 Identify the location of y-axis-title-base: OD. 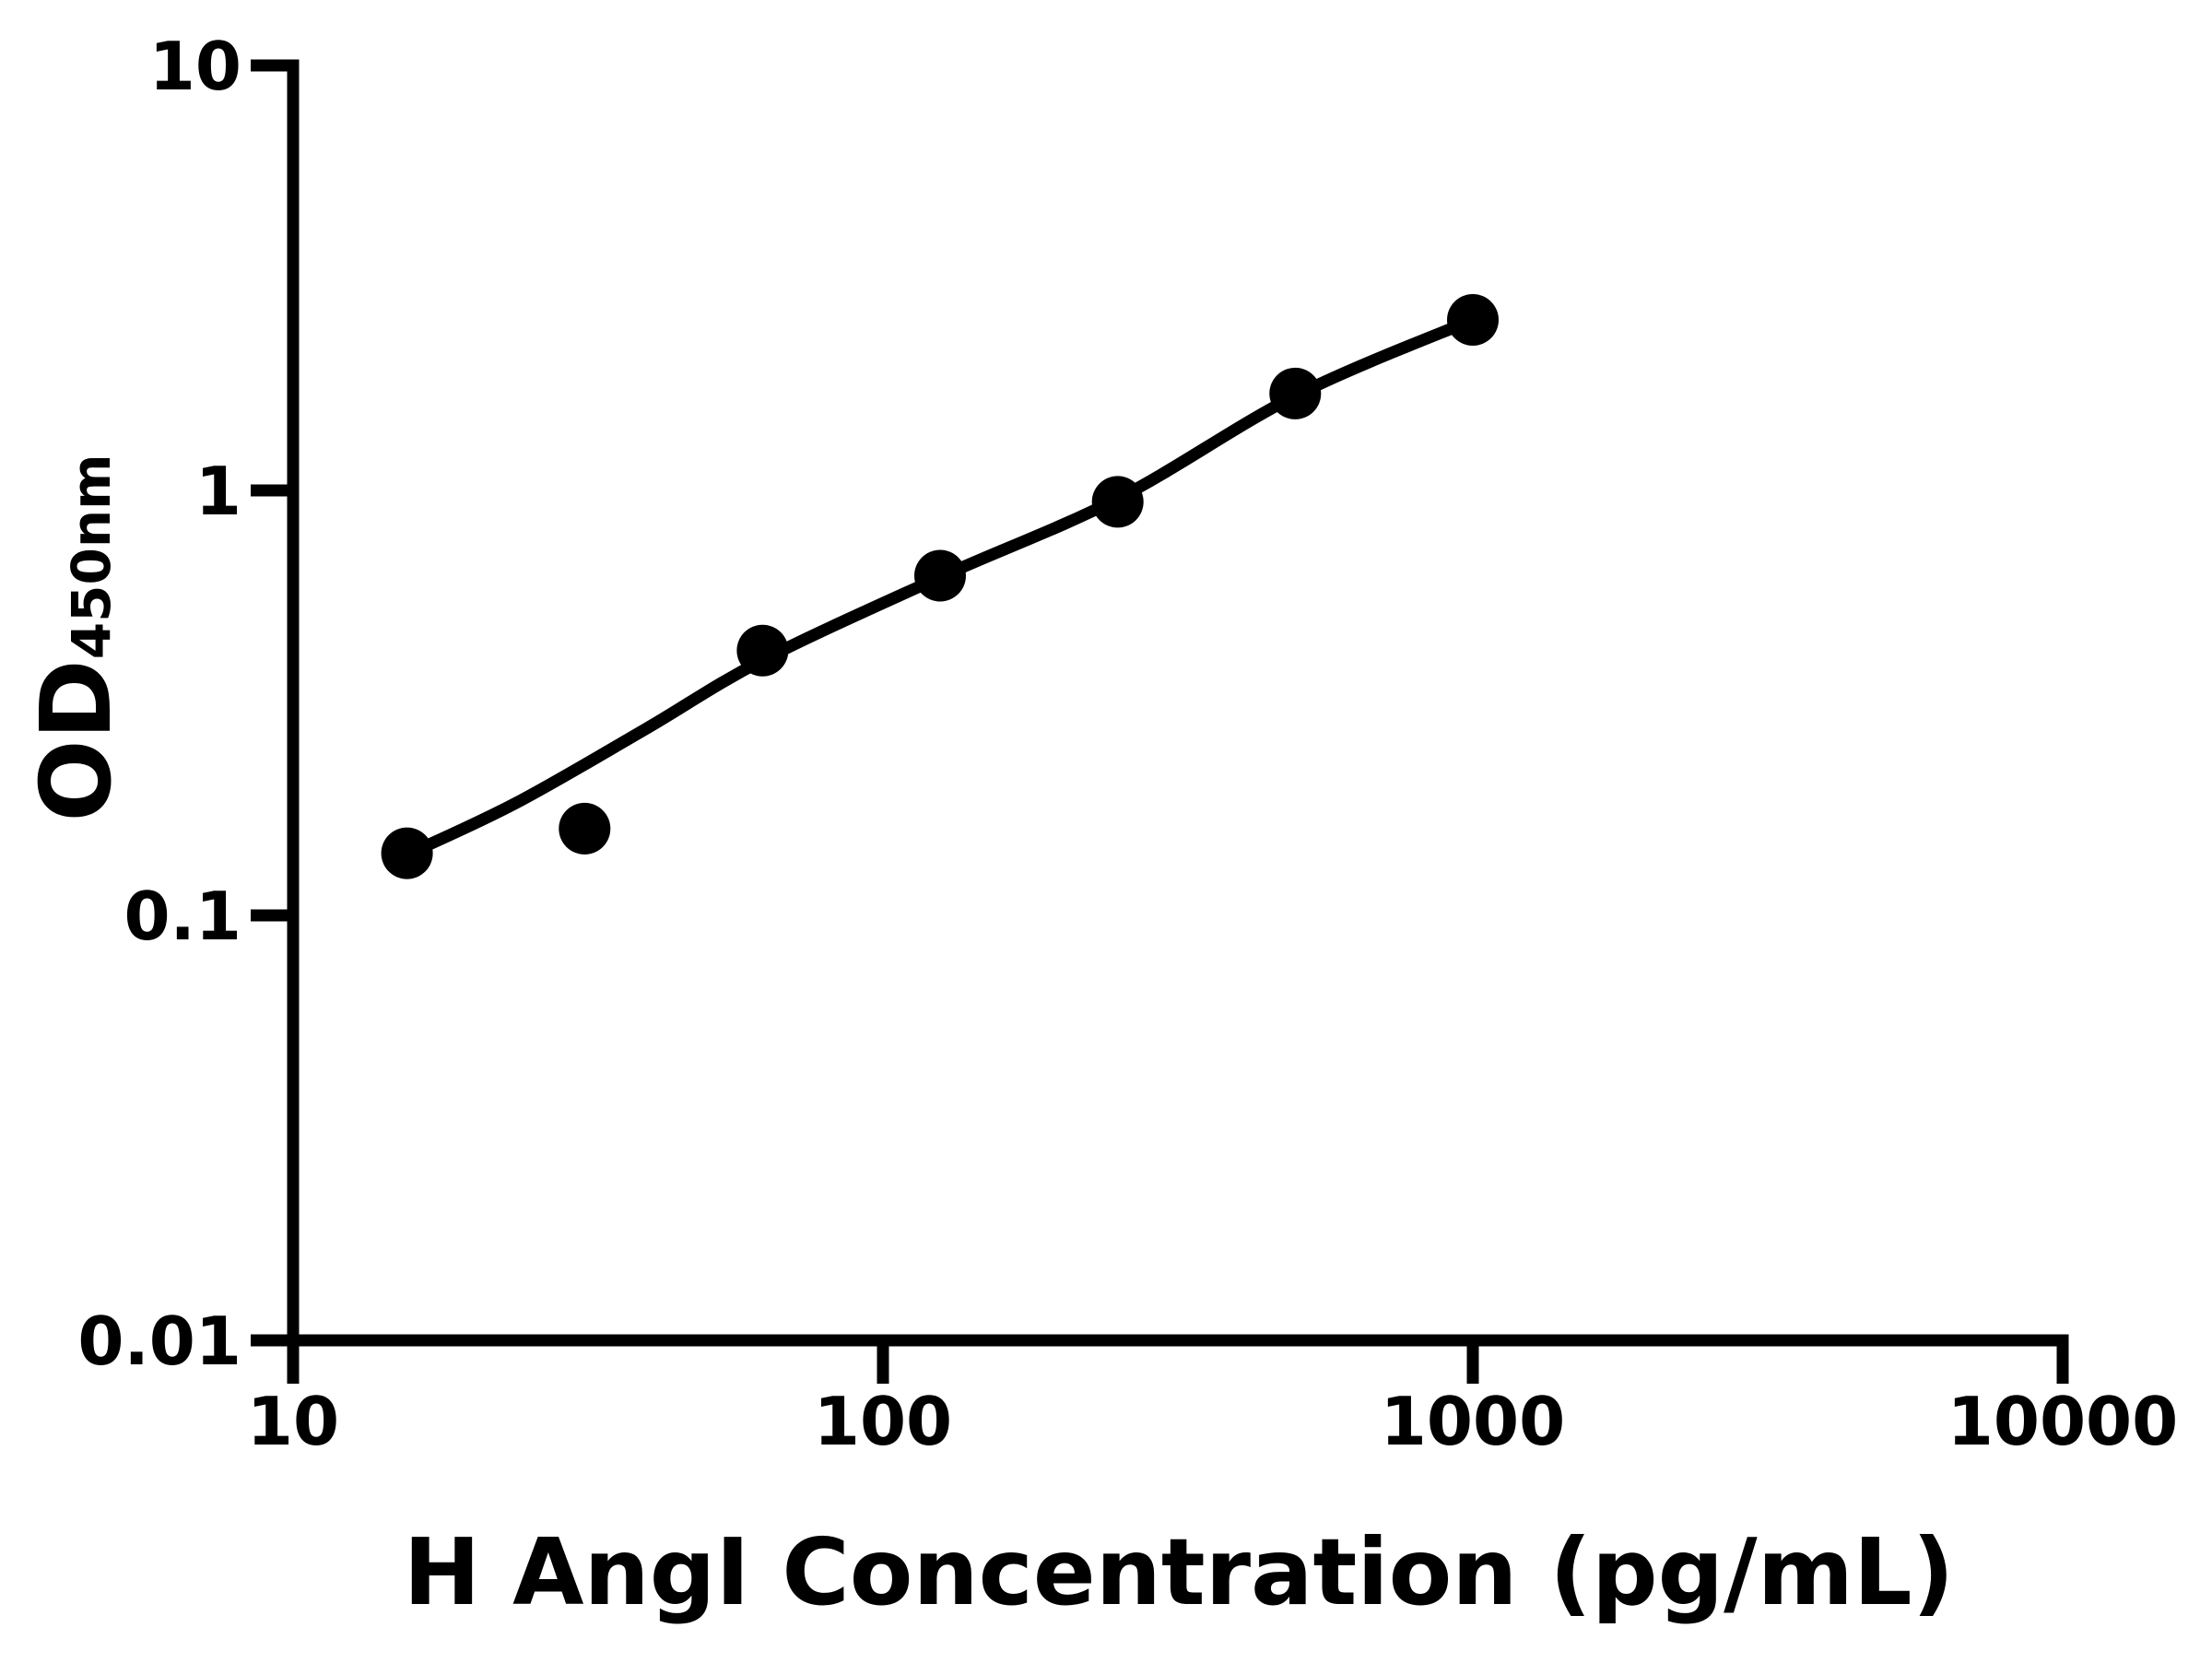
(76, 740).